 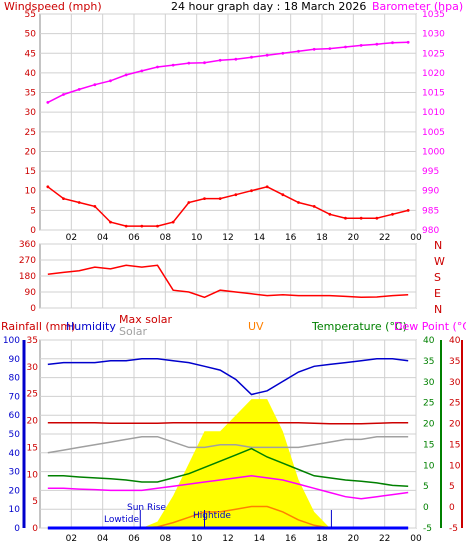 I want to click on windspeed-tick-label: 5, so click(x=33, y=211).